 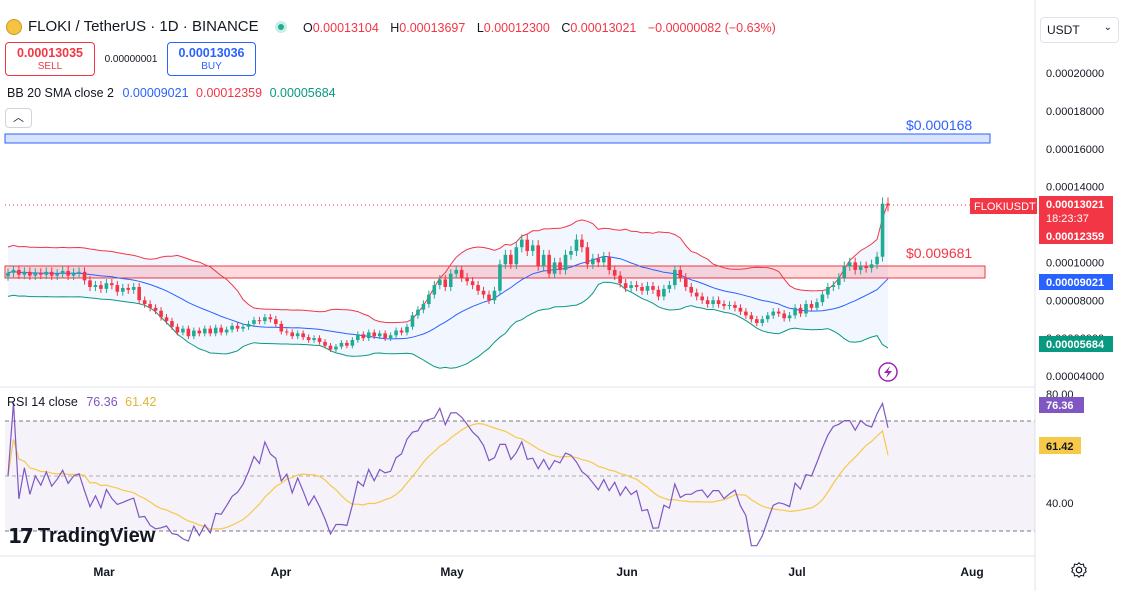 I want to click on rsi-legend-value: 76.36, so click(x=102, y=402).